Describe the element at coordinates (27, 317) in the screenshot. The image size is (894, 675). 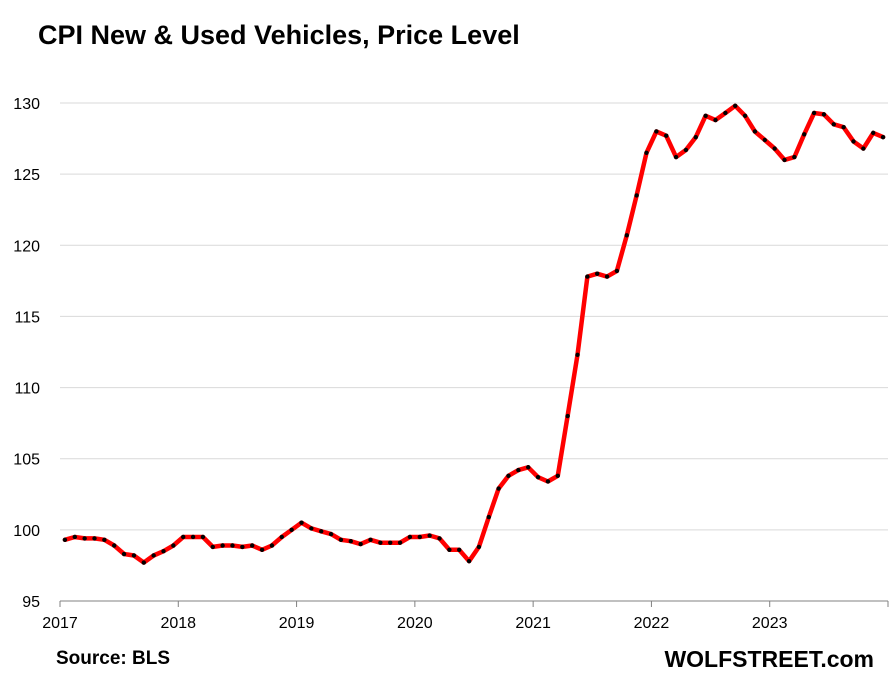
I see `y-tick-label: 115` at that location.